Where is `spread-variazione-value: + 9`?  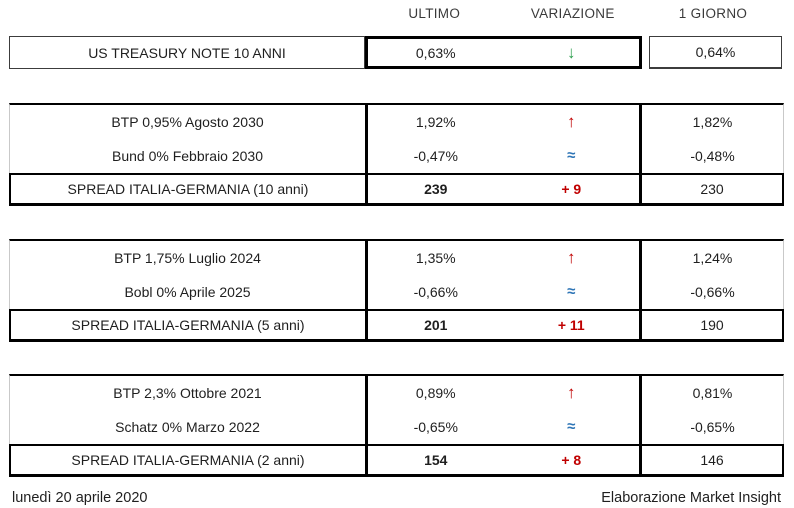 spread-variazione-value: + 9 is located at coordinates (571, 189).